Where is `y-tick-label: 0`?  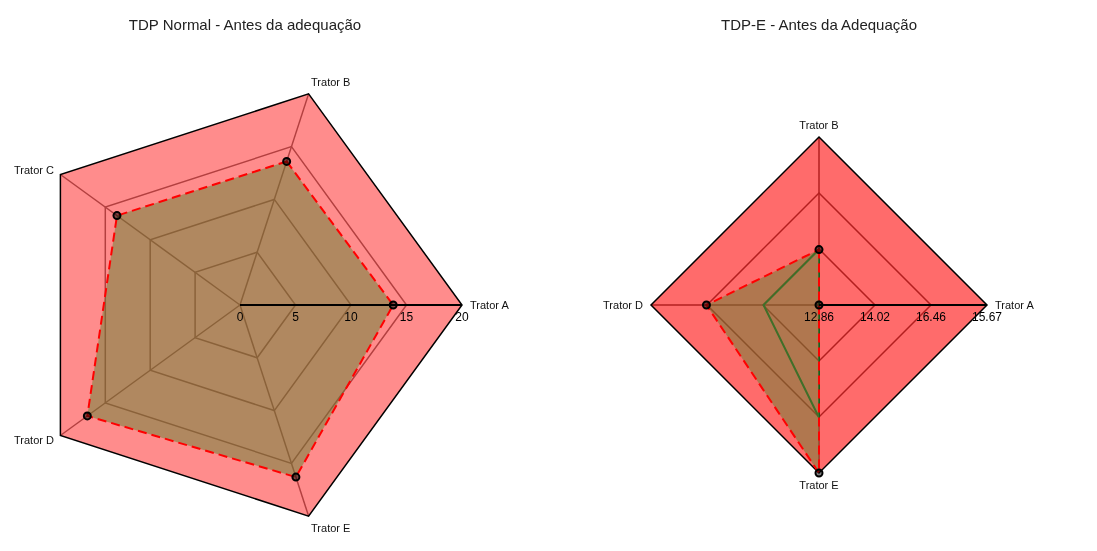
y-tick-label: 0 is located at coordinates (240, 317).